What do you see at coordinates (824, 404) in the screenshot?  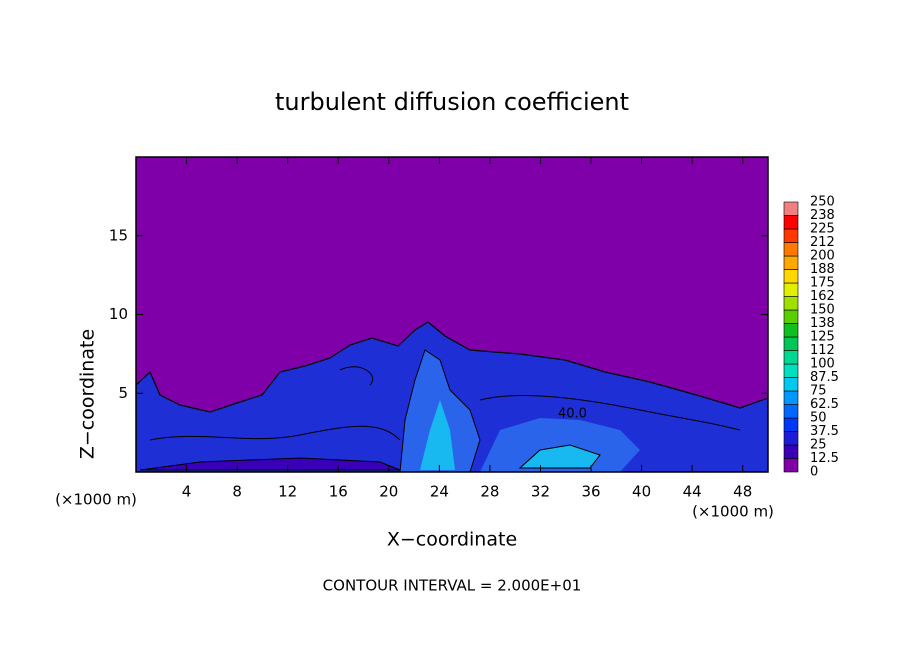 I see `colorbar-label: 62.5` at bounding box center [824, 404].